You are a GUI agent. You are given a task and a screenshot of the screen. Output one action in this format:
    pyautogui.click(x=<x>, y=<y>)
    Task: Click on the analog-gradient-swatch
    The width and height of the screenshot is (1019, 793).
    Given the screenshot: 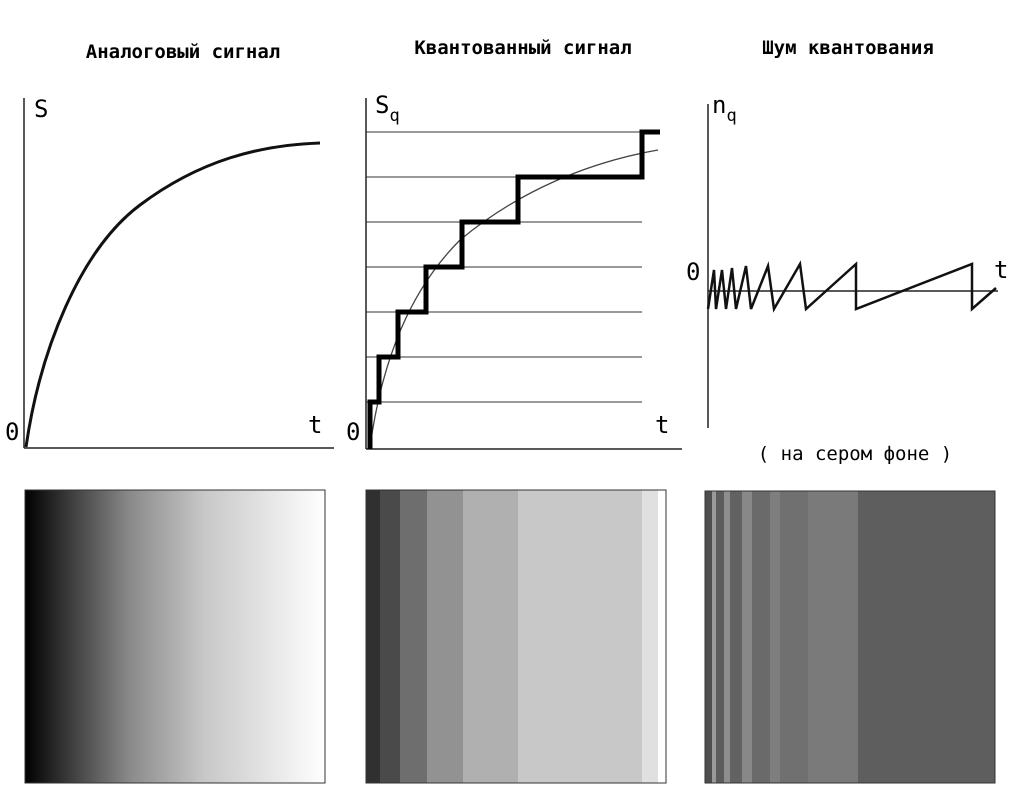 What is the action you would take?
    pyautogui.click(x=175, y=636)
    